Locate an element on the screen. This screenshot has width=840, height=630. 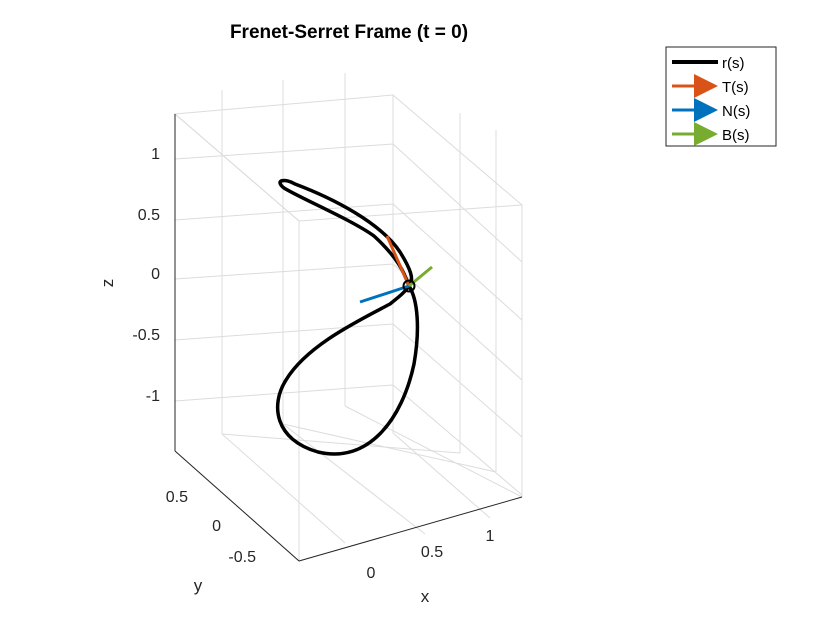
y-axis-line is located at coordinates (237, 506).